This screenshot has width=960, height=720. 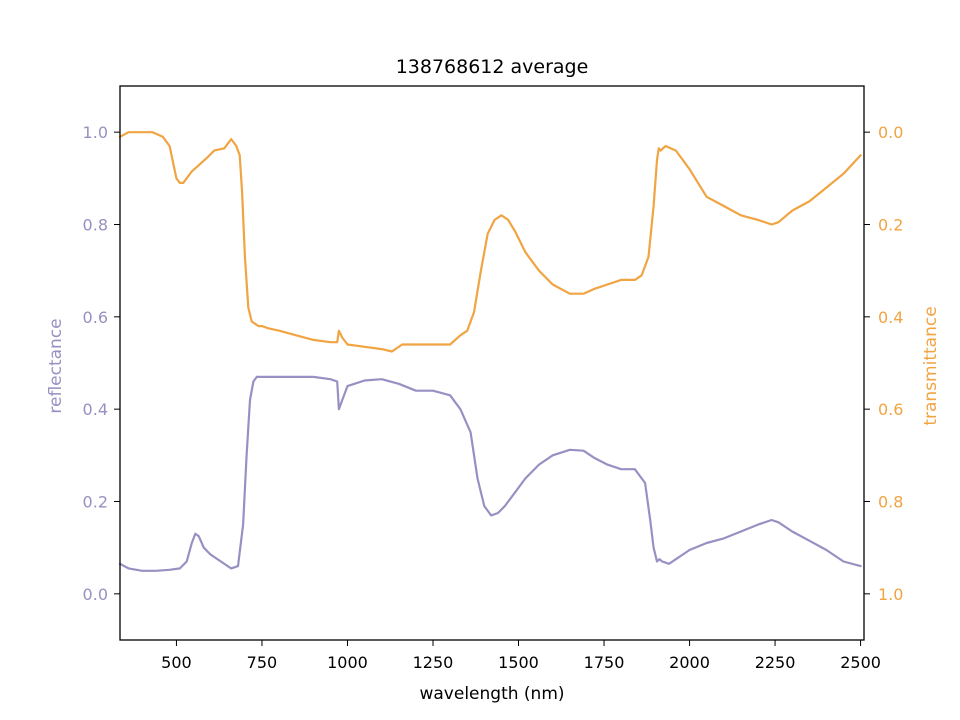 I want to click on right-y-axis-label: transmittance, so click(x=931, y=365).